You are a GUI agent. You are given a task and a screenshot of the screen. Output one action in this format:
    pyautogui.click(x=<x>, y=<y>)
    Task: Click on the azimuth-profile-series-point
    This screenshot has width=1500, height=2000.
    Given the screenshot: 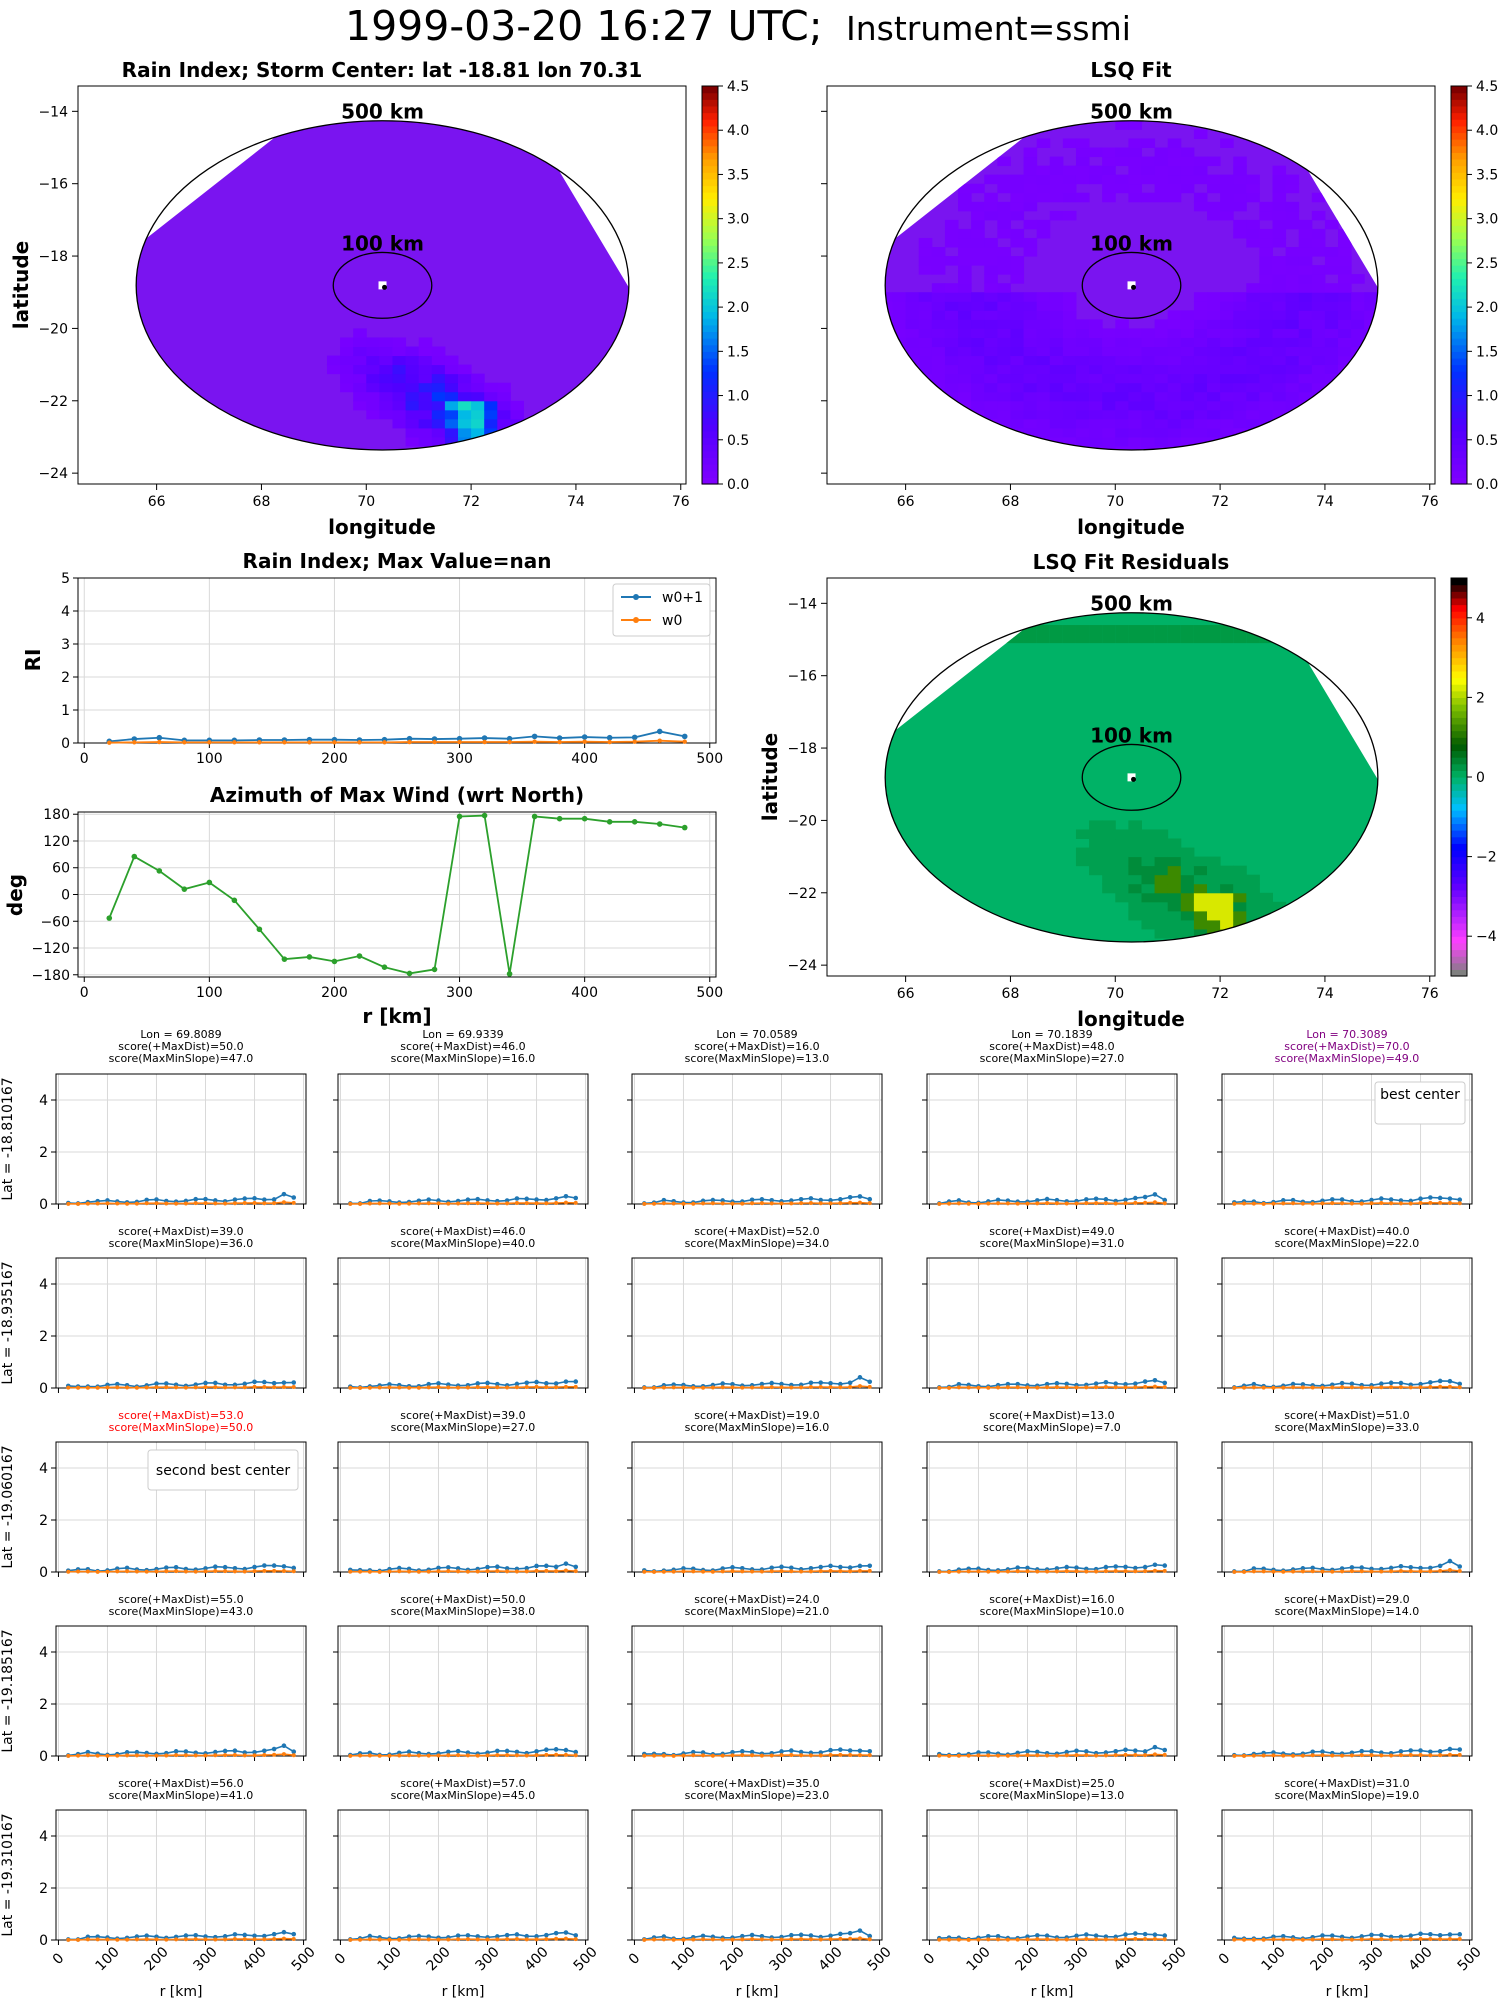 What is the action you would take?
    pyautogui.click(x=609, y=822)
    